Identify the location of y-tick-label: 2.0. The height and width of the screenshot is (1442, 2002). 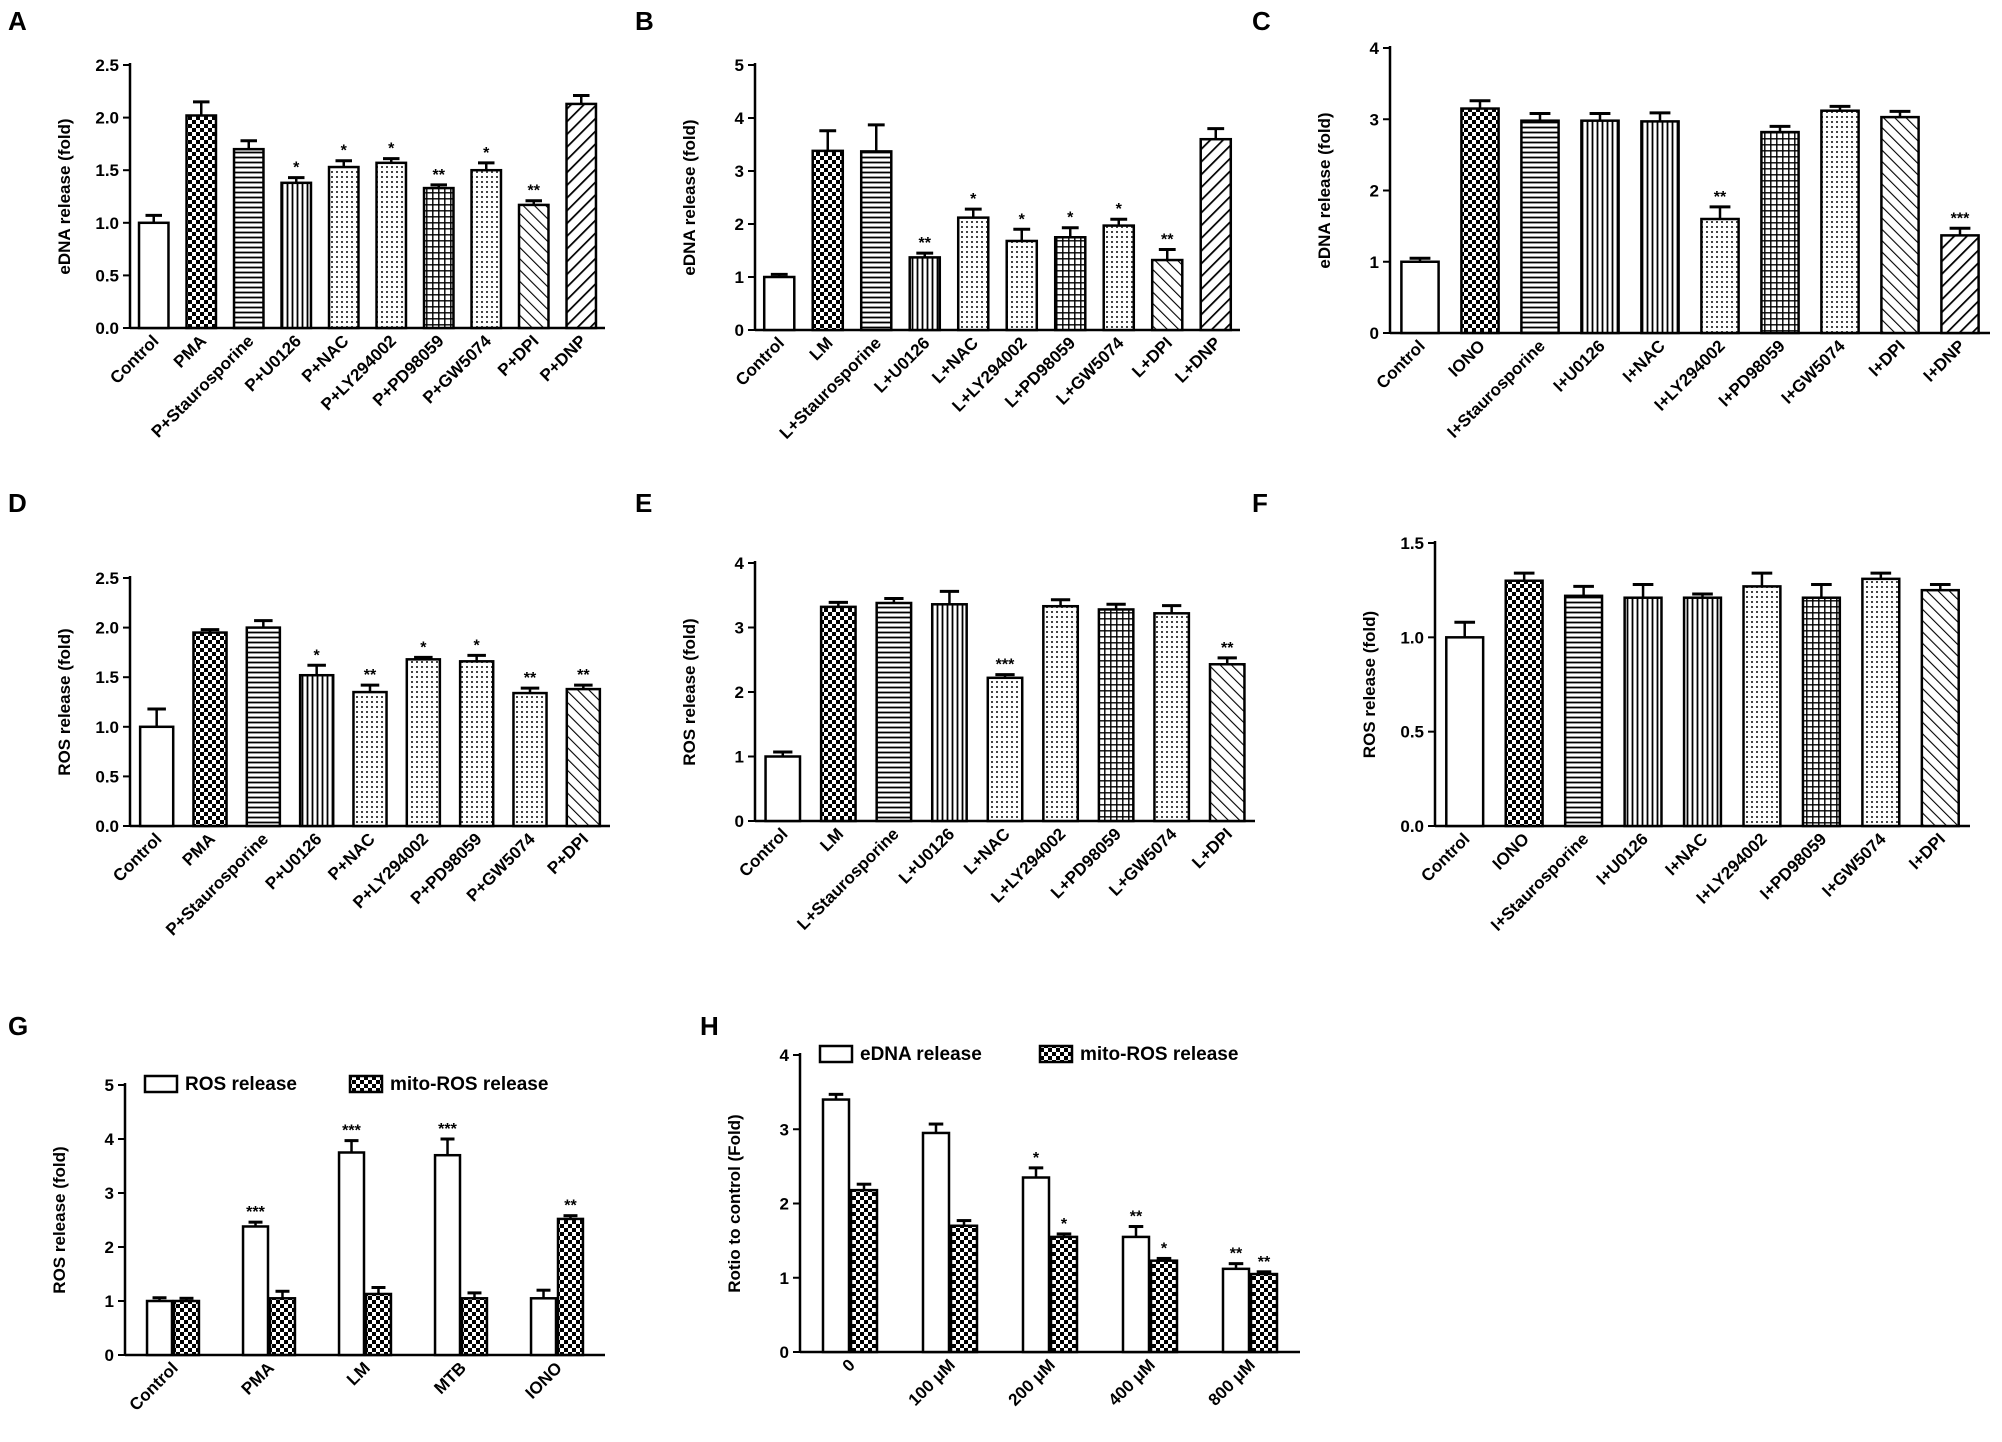
(107, 628).